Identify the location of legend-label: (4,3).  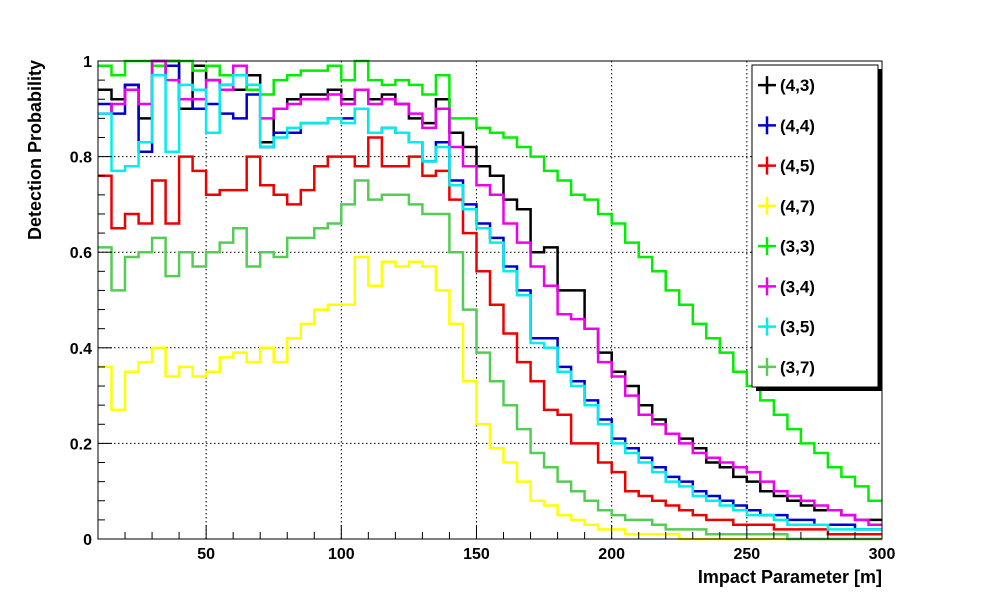
(797, 85).